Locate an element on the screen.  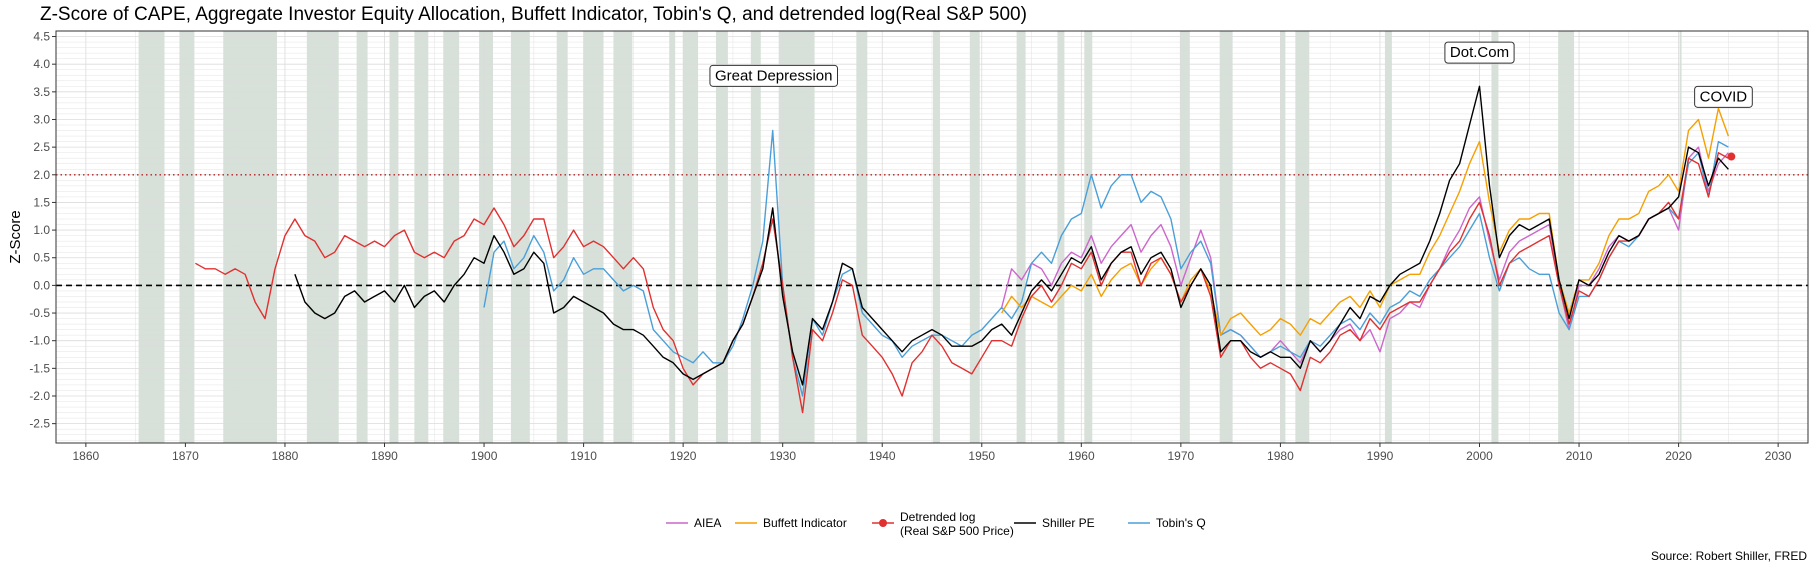
annotation-label: Dot.Com is located at coordinates (1479, 52).